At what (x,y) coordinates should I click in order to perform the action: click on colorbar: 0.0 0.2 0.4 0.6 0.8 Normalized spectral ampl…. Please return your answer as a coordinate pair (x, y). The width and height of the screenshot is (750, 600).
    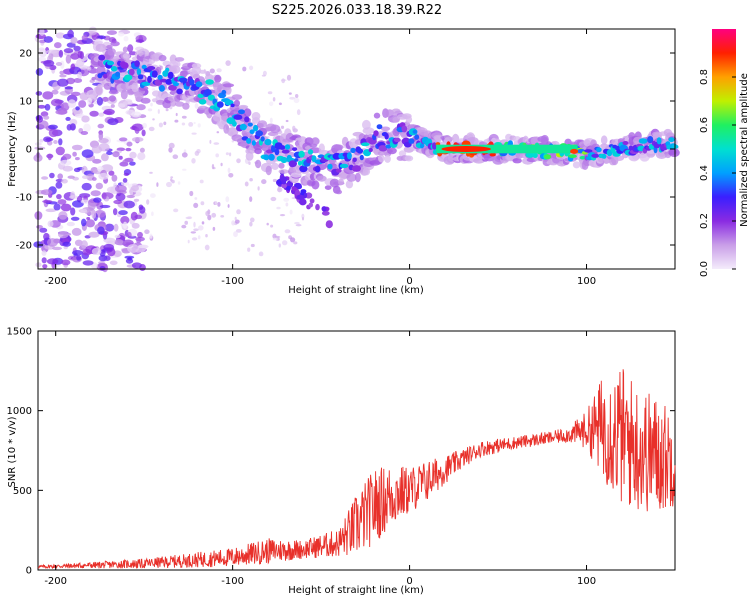
    Looking at the image, I should click on (724, 153).